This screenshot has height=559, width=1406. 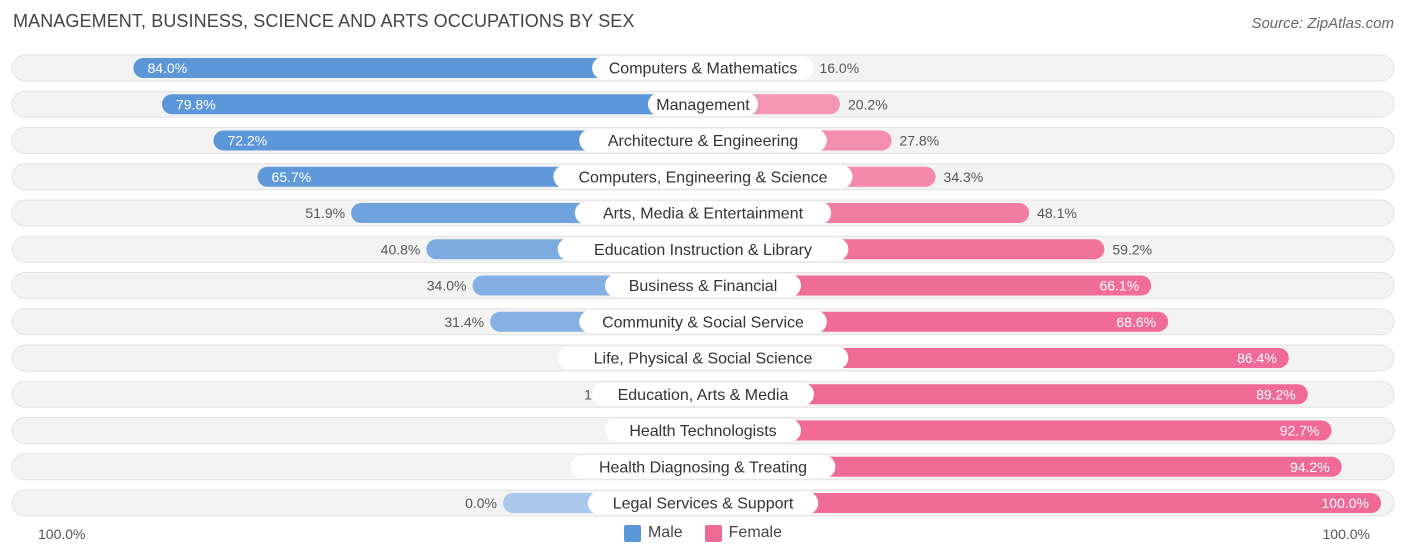 I want to click on category-label: Arts, Media & Entertainment, so click(x=703, y=214).